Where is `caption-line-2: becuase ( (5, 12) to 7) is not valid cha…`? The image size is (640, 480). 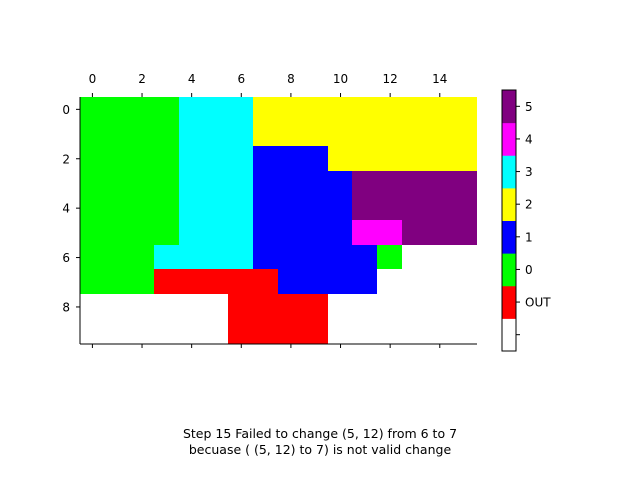 caption-line-2: becuase ( (5, 12) to 7) is not valid cha… is located at coordinates (320, 449).